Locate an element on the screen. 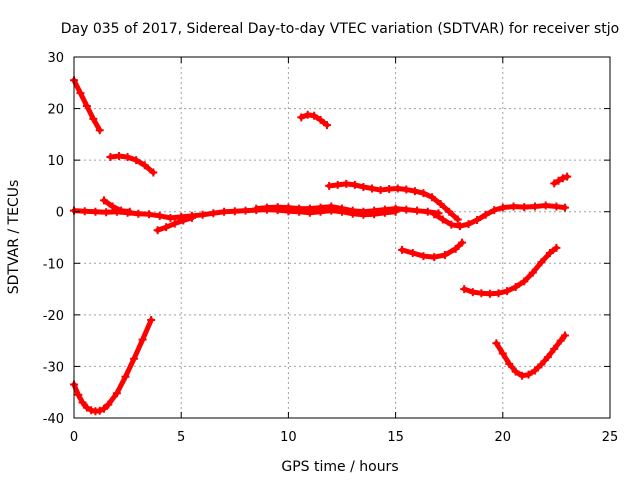  series-arc-n is located at coordinates (561, 180).